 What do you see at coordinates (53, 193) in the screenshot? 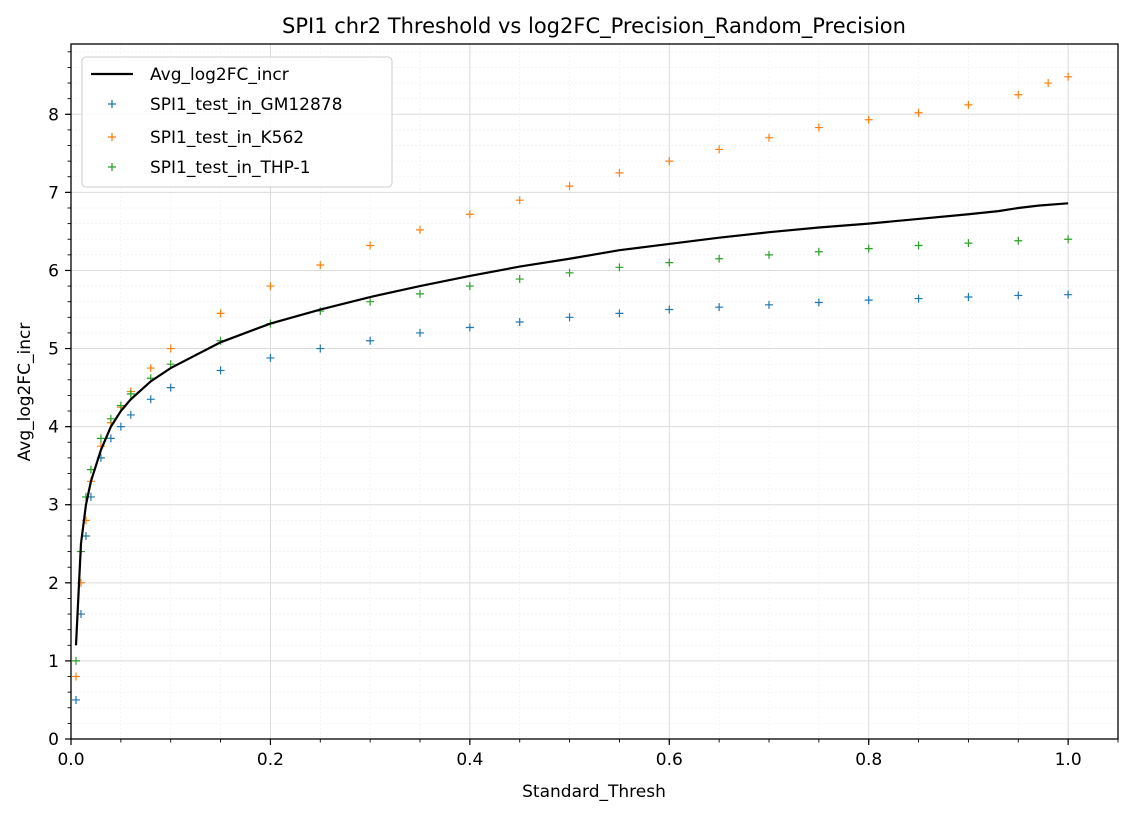
I see `y-tick-label: 7` at bounding box center [53, 193].